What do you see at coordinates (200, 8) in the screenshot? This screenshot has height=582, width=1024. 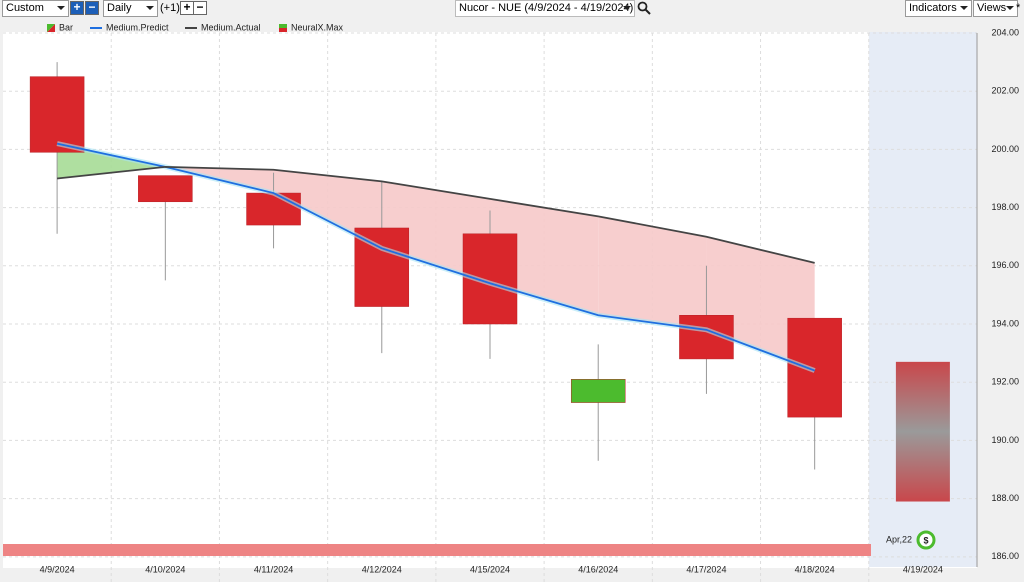 I see `offset-minus: −` at bounding box center [200, 8].